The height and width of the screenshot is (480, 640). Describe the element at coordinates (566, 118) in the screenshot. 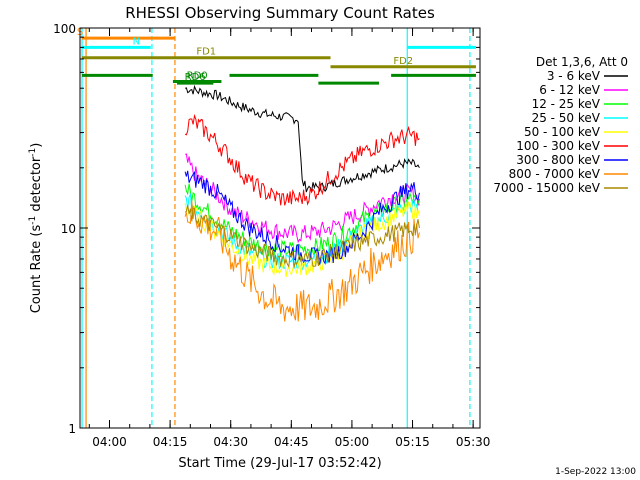

I see `legend-label-3: 25 - 50 keV` at that location.